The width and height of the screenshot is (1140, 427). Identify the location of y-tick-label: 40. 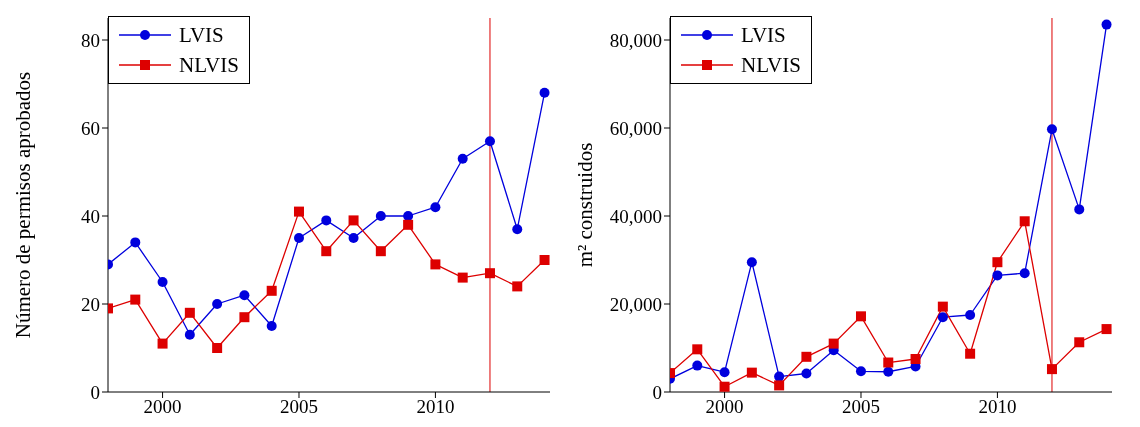
(90, 216).